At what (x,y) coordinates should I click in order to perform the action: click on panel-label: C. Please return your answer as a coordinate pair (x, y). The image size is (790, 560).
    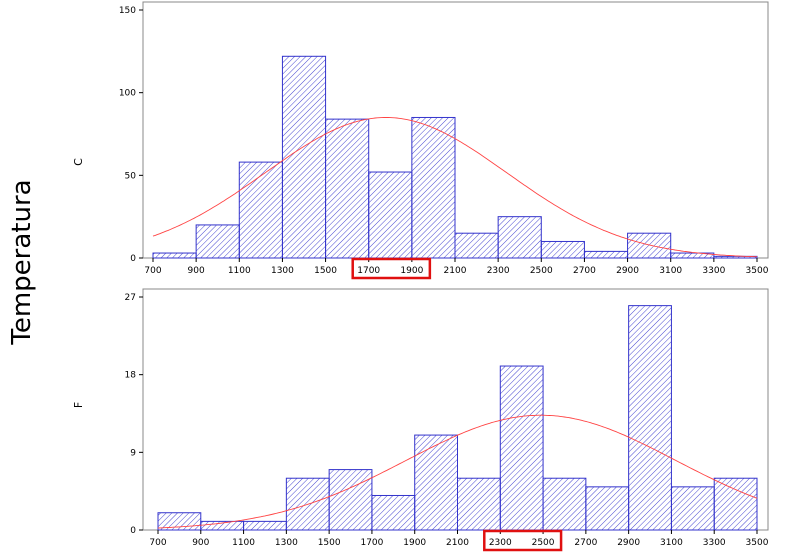
    Looking at the image, I should click on (78, 162).